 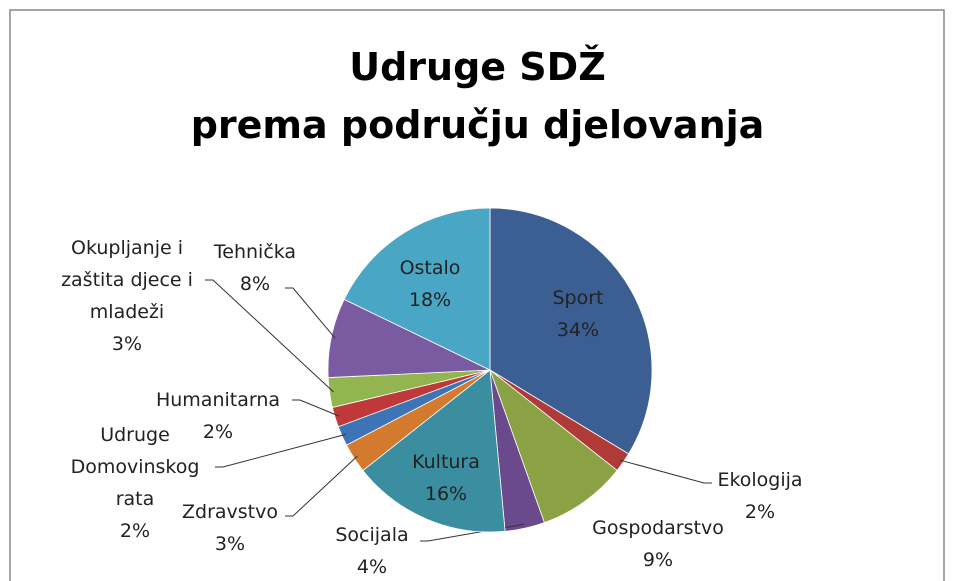 I want to click on slice-label: Ostalo 18%, so click(x=430, y=284).